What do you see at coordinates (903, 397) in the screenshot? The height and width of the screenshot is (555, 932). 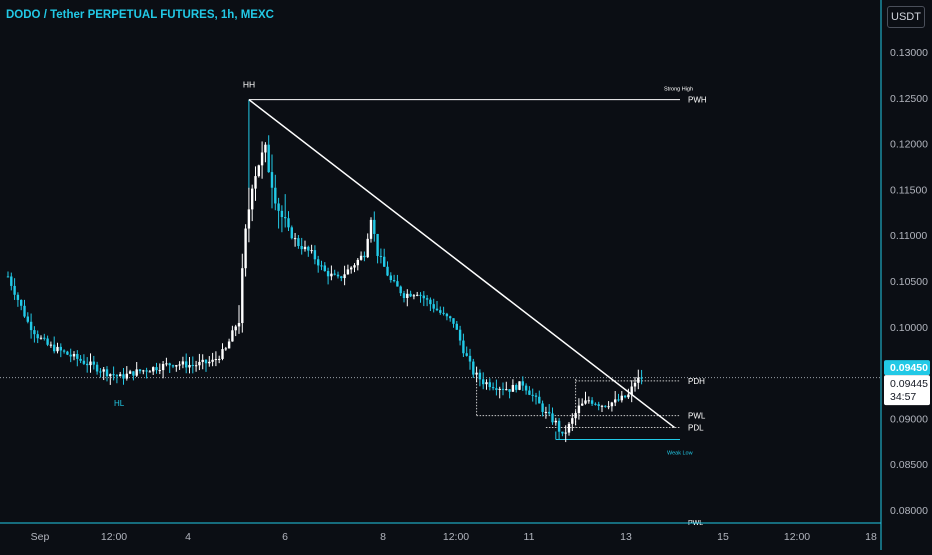 I see `countdown-text: 34:57` at bounding box center [903, 397].